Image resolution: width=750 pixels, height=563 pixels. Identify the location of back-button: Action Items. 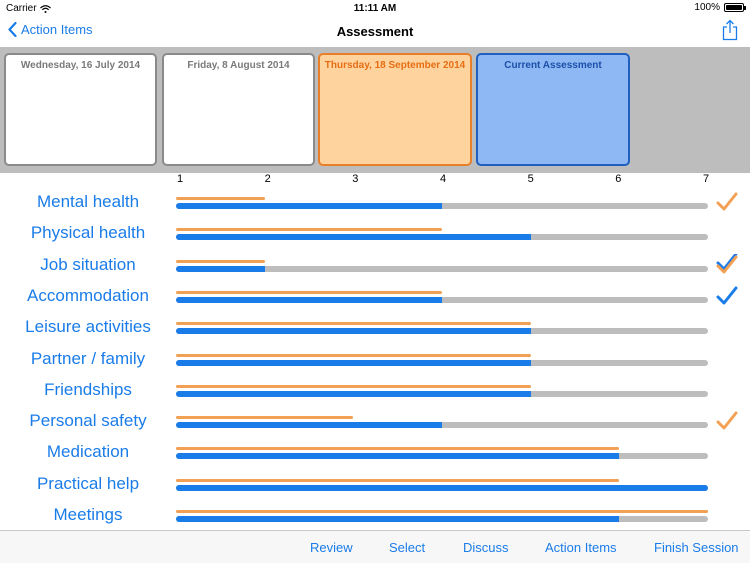
(50, 29).